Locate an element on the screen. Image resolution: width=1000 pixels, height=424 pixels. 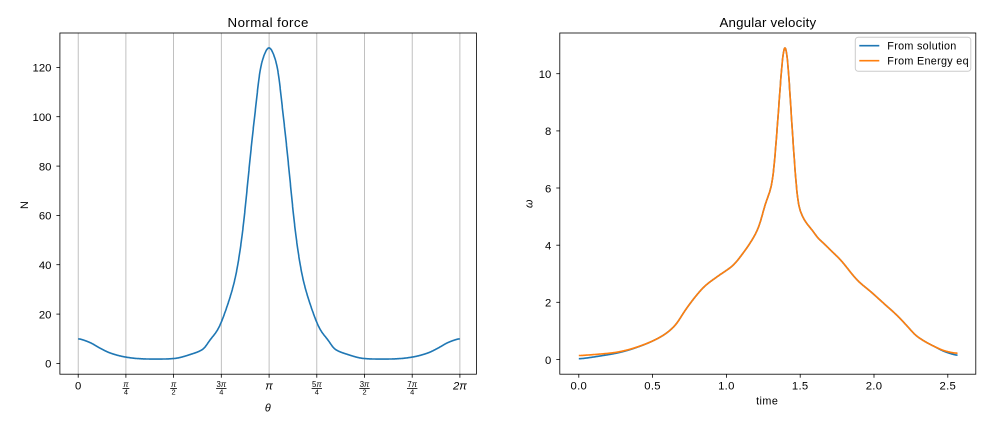
svg-text: Normal force is located at coordinates (268, 22).